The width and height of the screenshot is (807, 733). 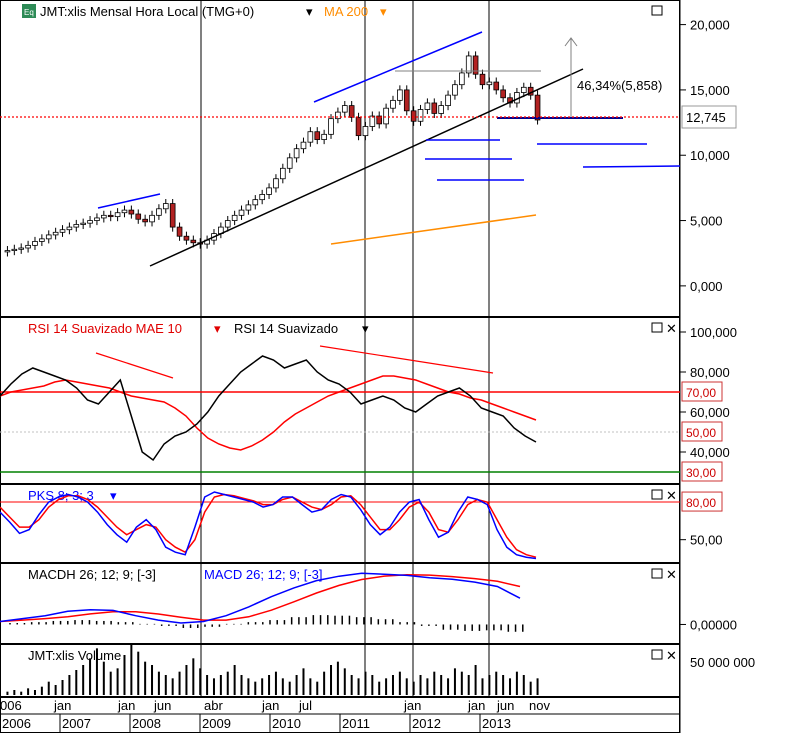 What do you see at coordinates (309, 11) in the screenshot?
I see `dropdown-chevron: ▾` at bounding box center [309, 11].